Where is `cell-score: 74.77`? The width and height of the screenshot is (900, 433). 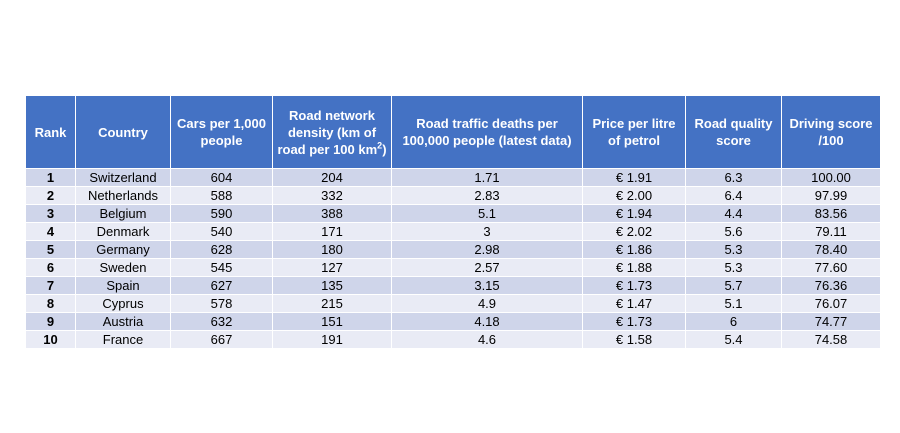
cell-score: 74.77 is located at coordinates (831, 321).